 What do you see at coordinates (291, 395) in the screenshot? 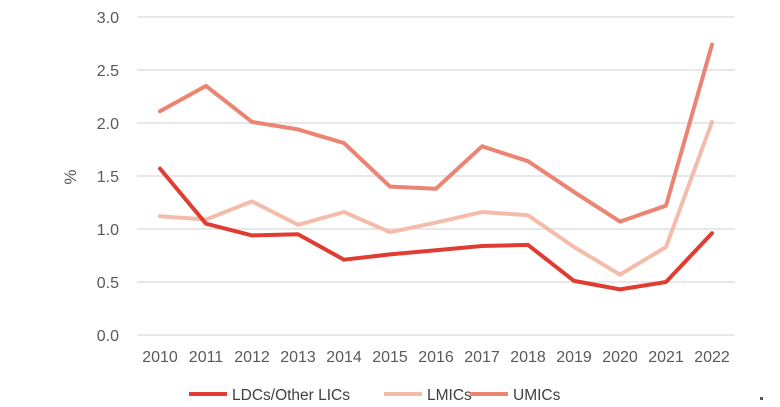
I see `legend-label: LDCs/Other LICs` at bounding box center [291, 395].